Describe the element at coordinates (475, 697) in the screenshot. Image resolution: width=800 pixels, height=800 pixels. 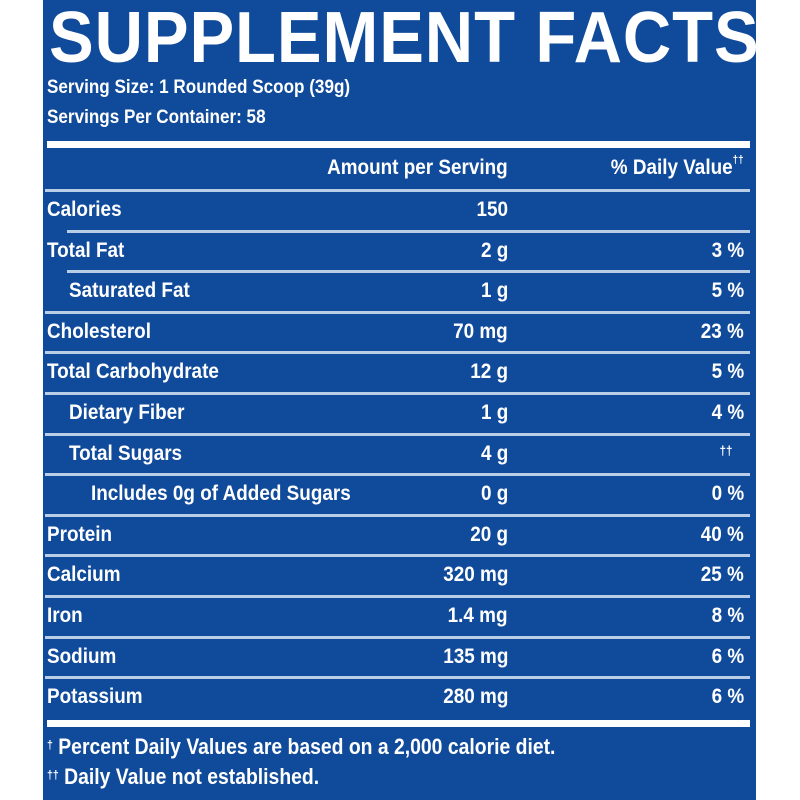
I see `nutrient-amount: 280 mg` at that location.